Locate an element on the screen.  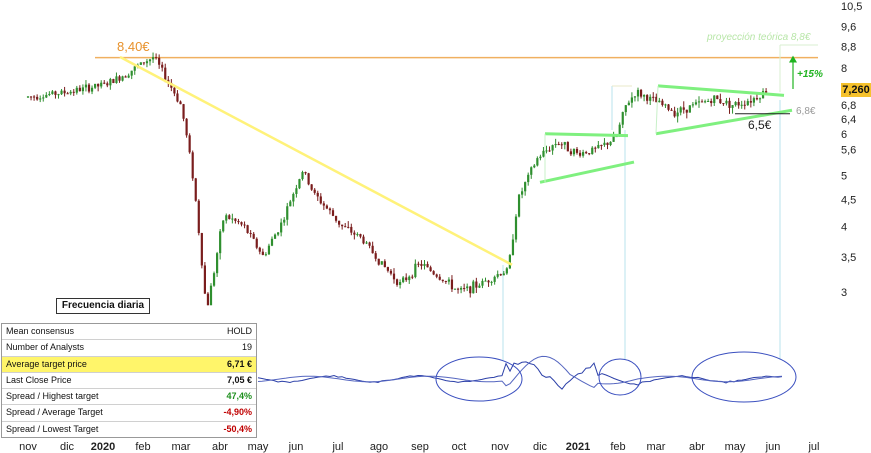
projection-label: proyección teórica 8,8€ is located at coordinates (758, 37).